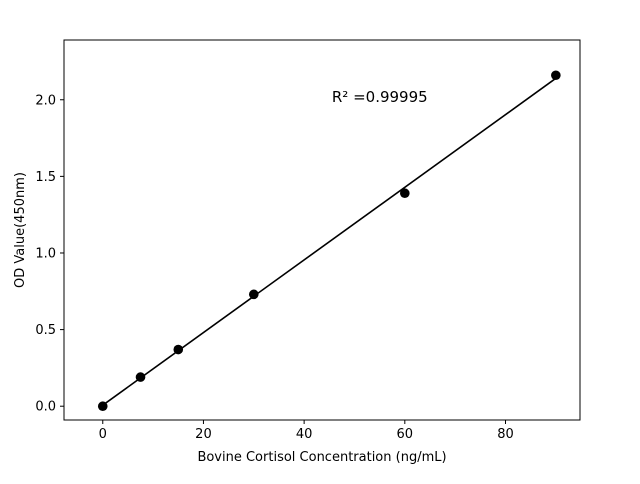 The image size is (640, 484). What do you see at coordinates (304, 434) in the screenshot?
I see `x-tick-label: 40` at bounding box center [304, 434].